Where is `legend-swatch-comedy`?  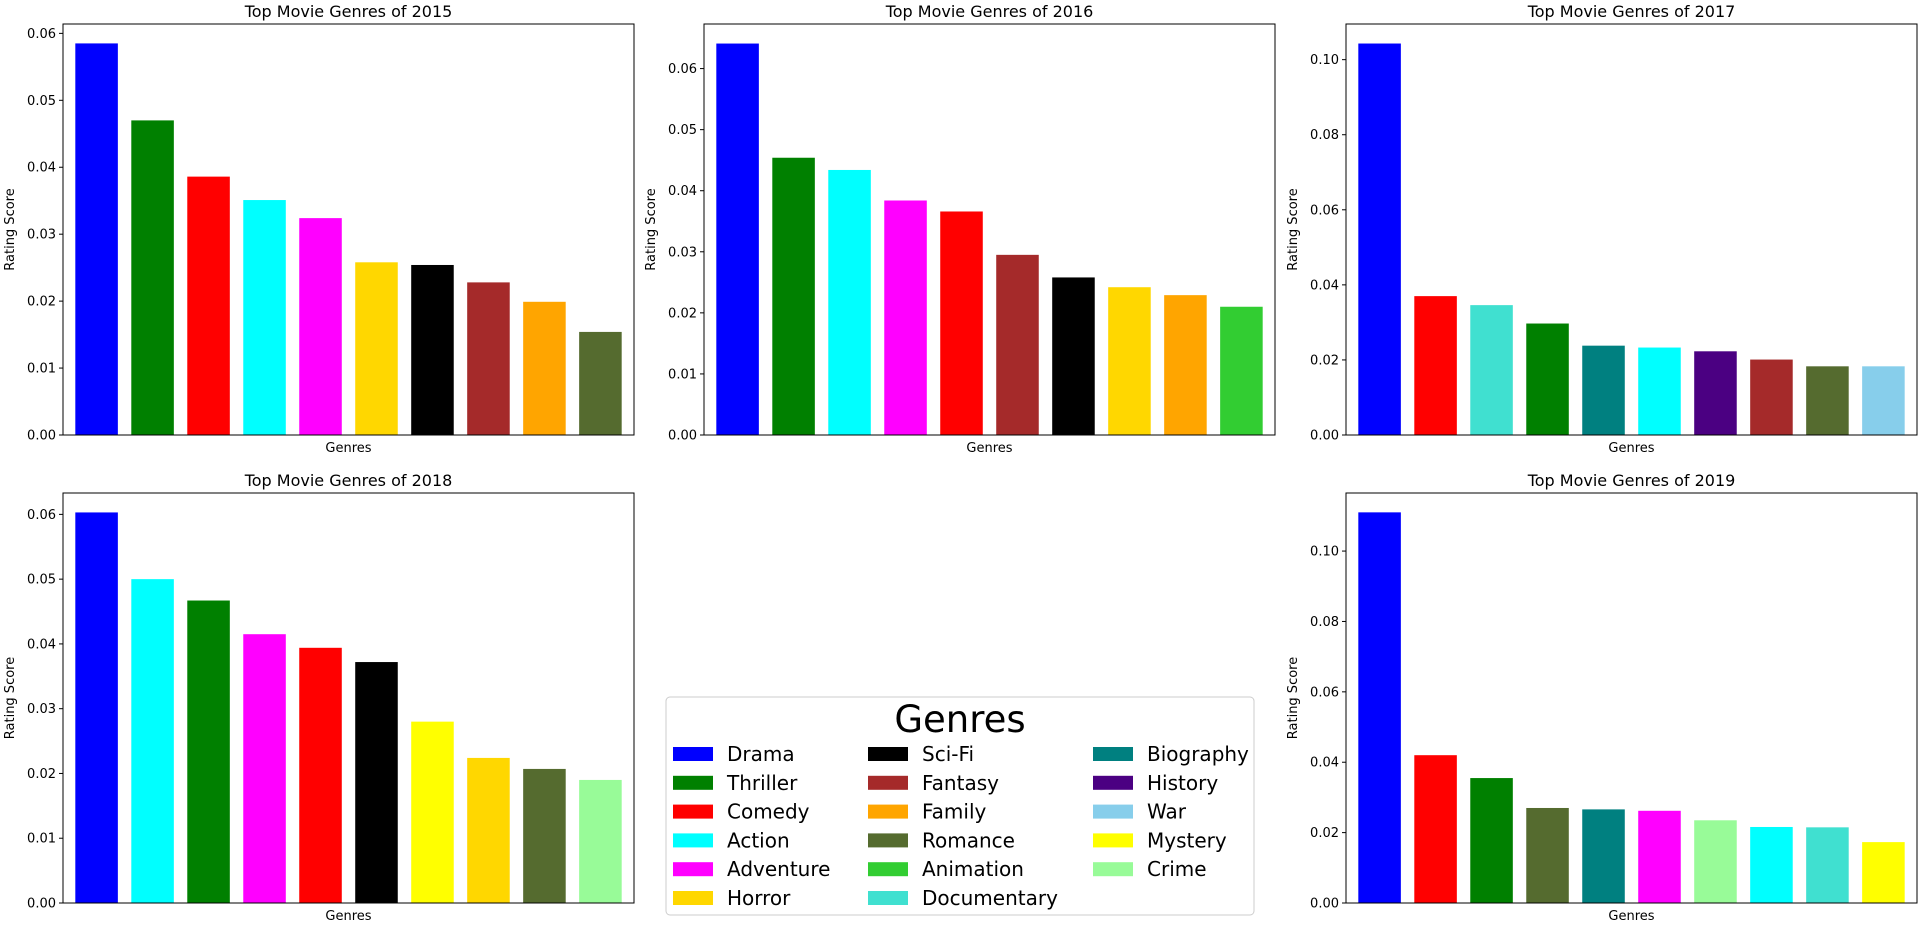 legend-swatch-comedy is located at coordinates (693, 811).